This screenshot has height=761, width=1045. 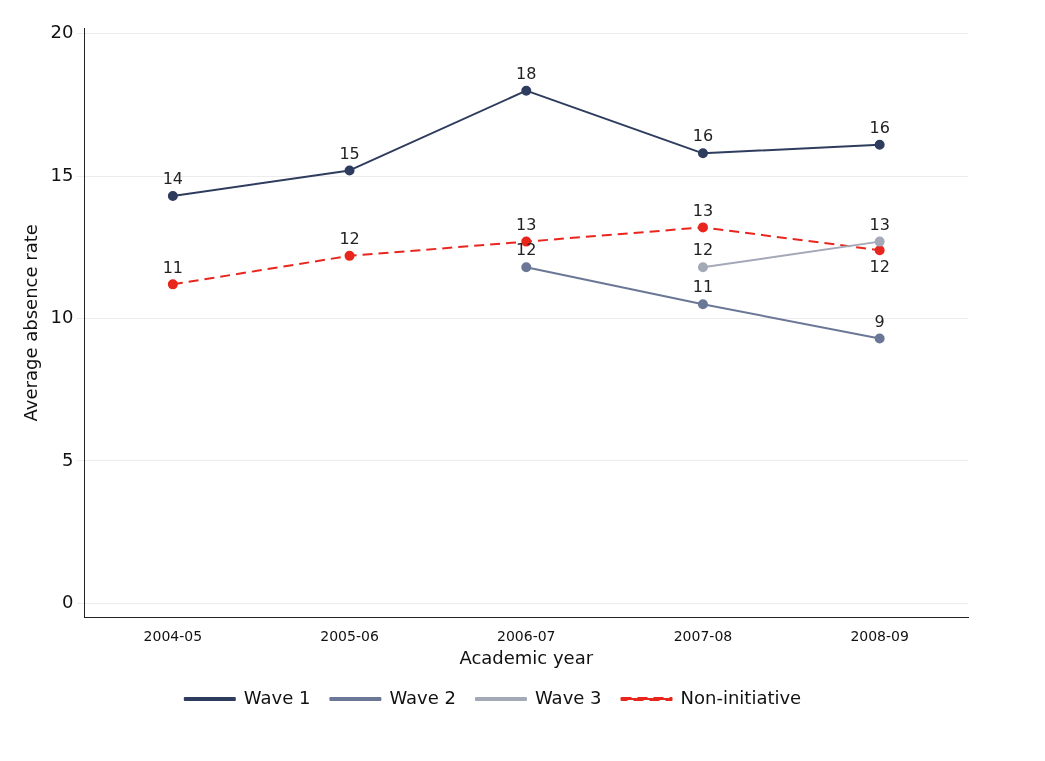 I want to click on y-tick-label: 5, so click(x=68, y=459).